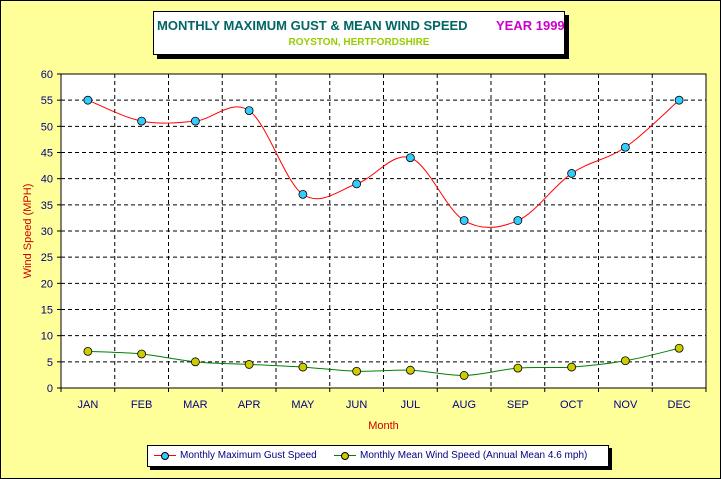 The width and height of the screenshot is (721, 479). Describe the element at coordinates (47, 101) in the screenshot. I see `y-tick-label: 55` at that location.